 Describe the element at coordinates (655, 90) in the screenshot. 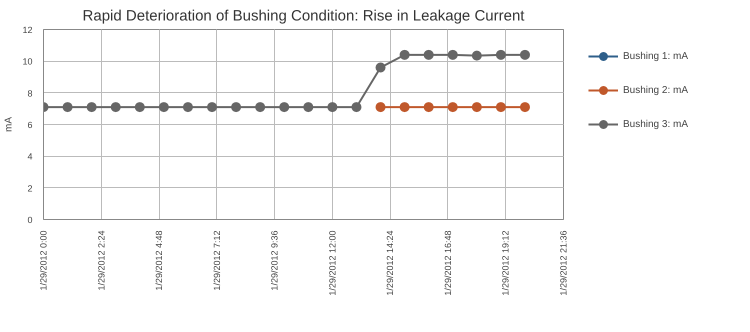

I see `legend-label: Bushing 2: mA` at that location.